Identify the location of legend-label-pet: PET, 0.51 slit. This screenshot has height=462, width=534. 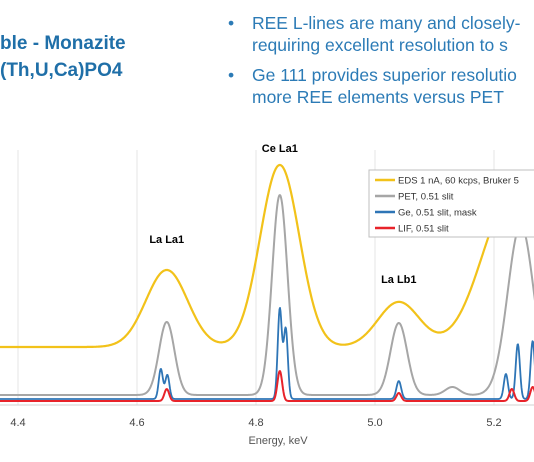
(426, 197).